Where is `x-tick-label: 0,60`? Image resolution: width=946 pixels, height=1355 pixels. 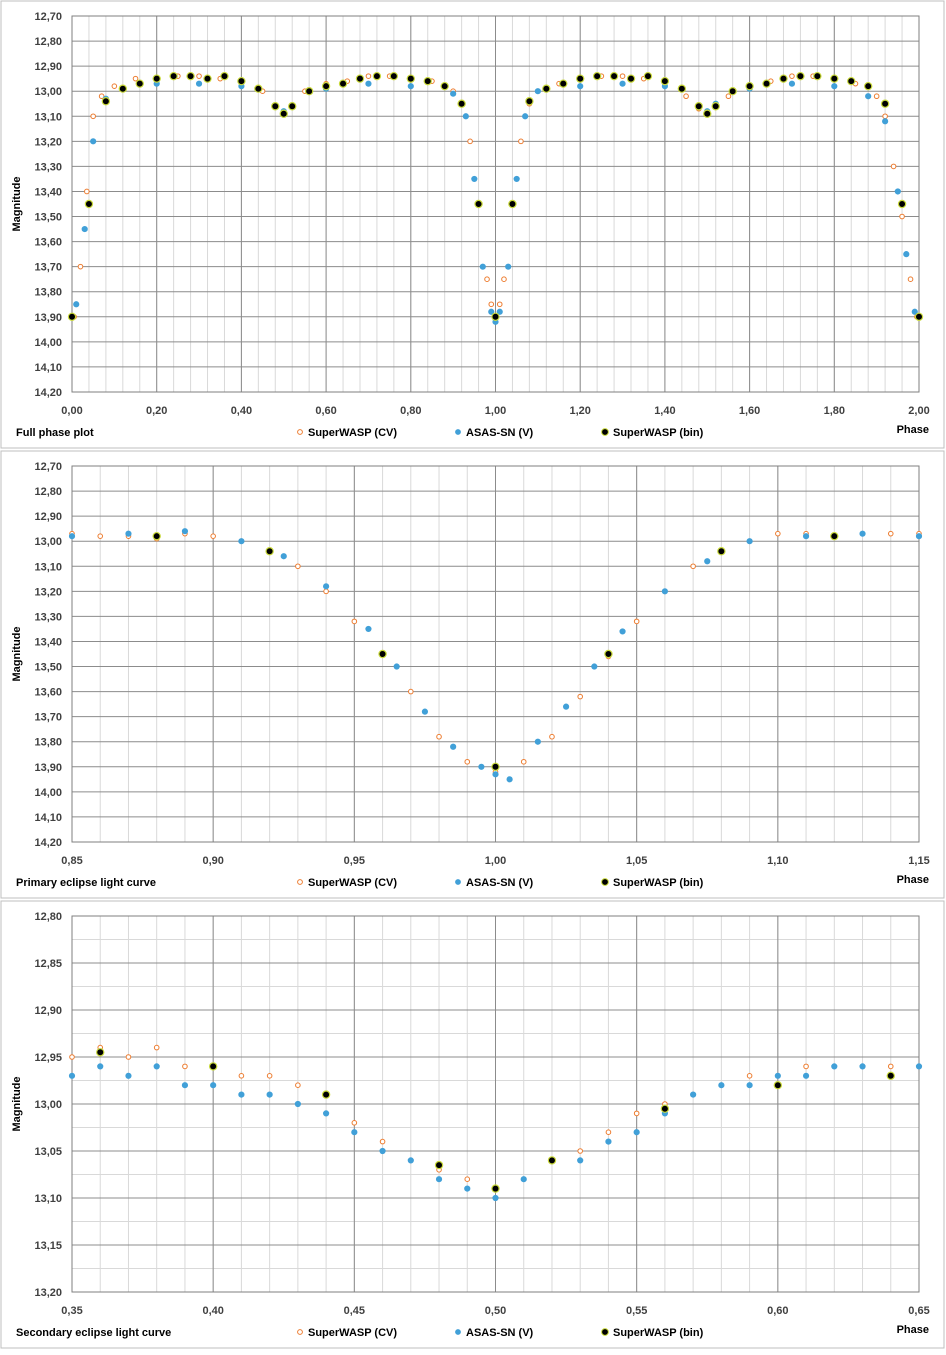
x-tick-label: 0,60 is located at coordinates (777, 1311).